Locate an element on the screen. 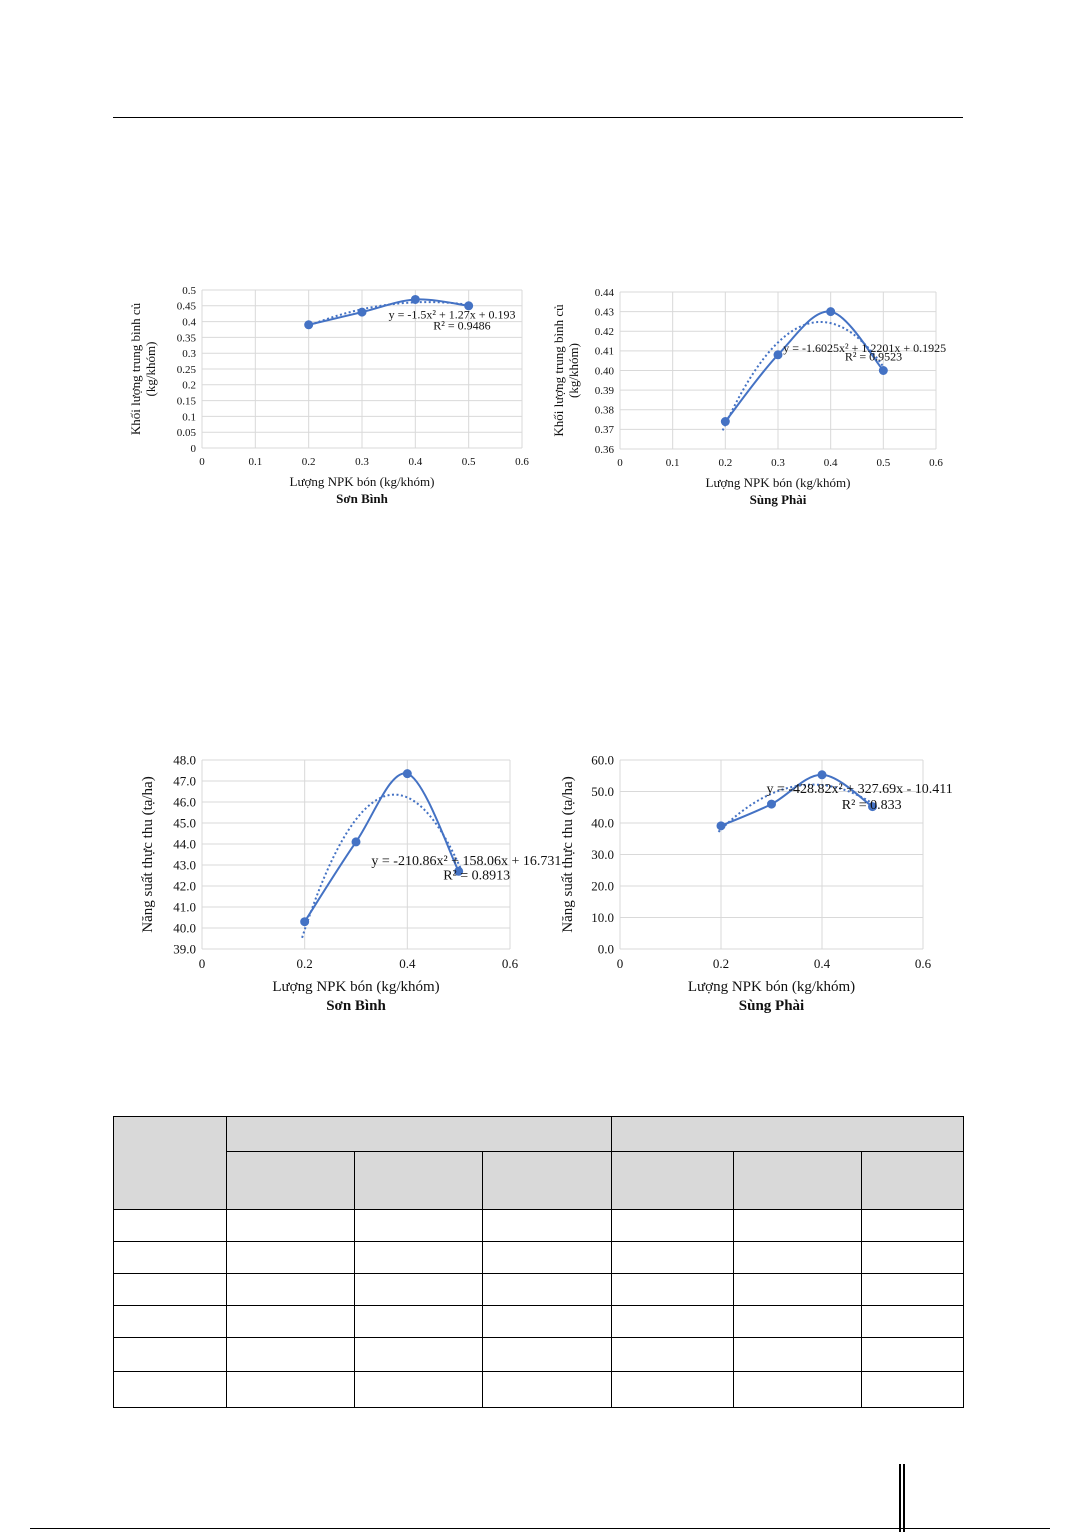 The width and height of the screenshot is (1078, 1532). y-tick-label: 0.41 is located at coordinates (604, 352).